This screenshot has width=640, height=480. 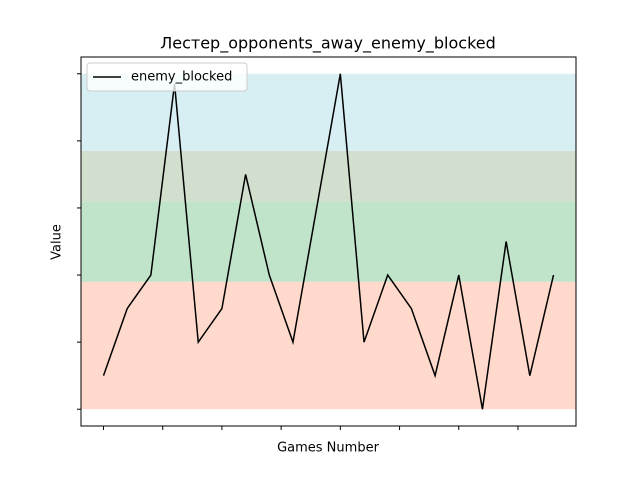 What do you see at coordinates (181, 77) in the screenshot?
I see `legend-label: enemy_blocked` at bounding box center [181, 77].